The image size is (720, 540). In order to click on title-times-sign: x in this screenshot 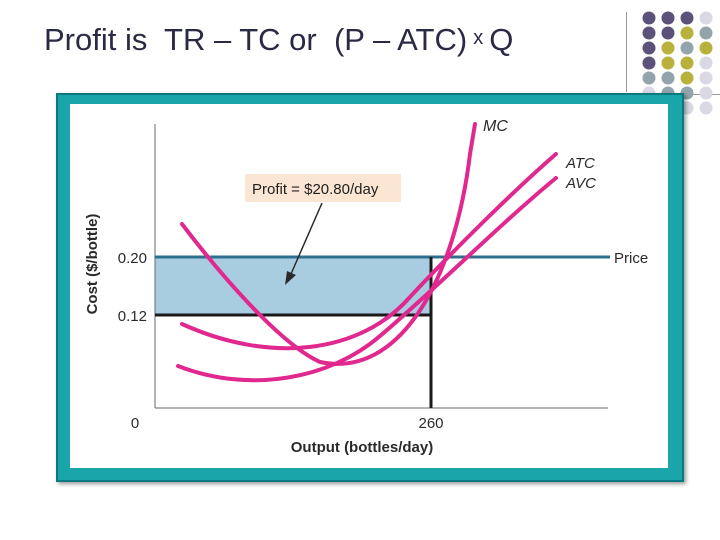, I will do `click(478, 38)`.